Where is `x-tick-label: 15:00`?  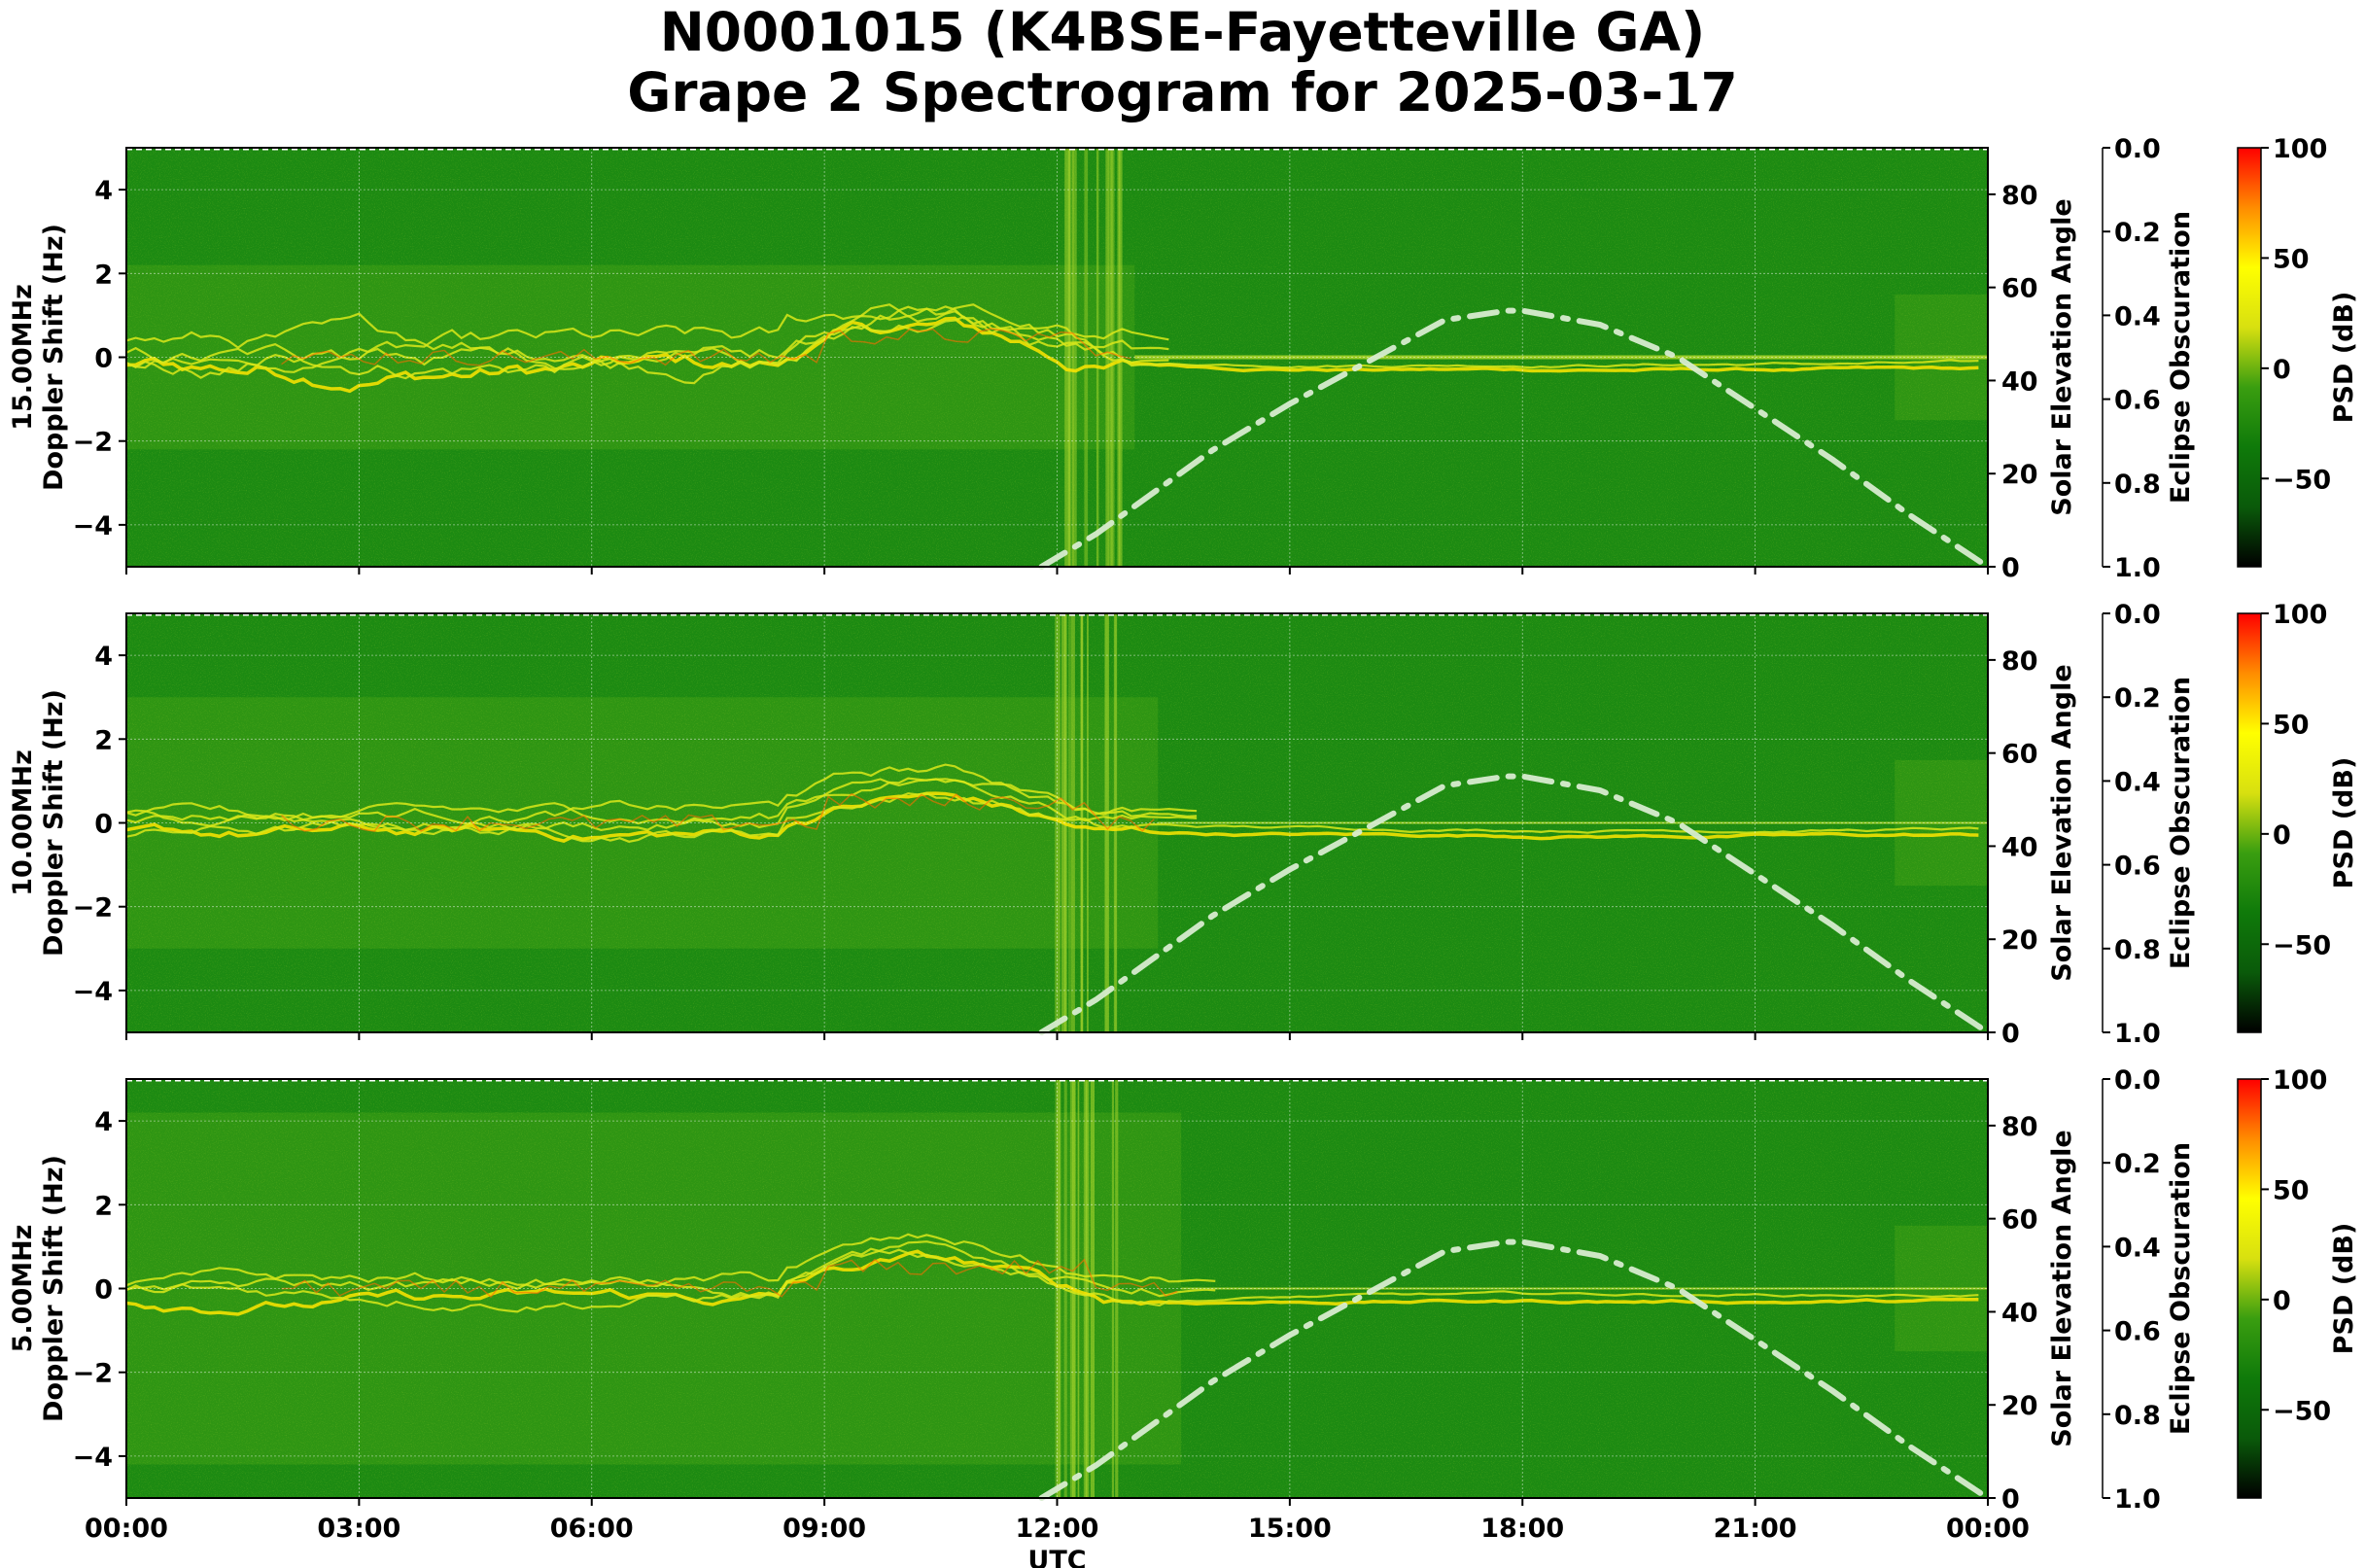 x-tick-label: 15:00 is located at coordinates (1290, 1529).